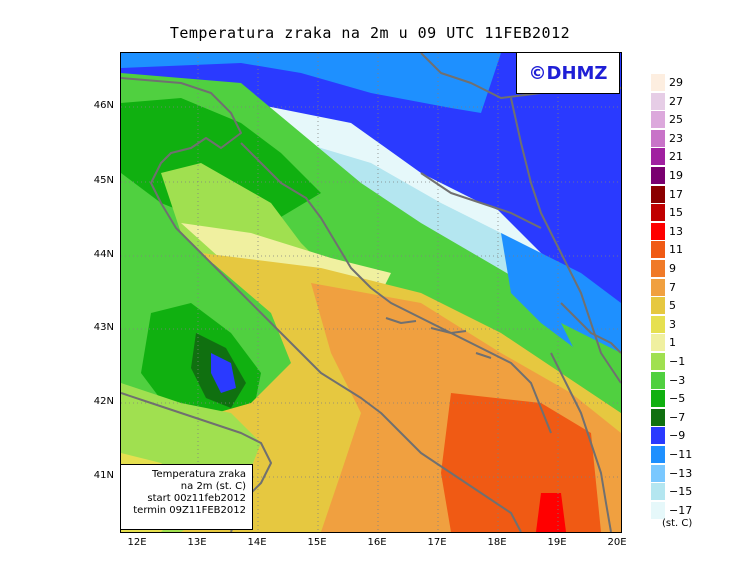 Image resolution: width=740 pixels, height=582 pixels. What do you see at coordinates (676, 138) in the screenshot?
I see `legend-label: 23` at bounding box center [676, 138].